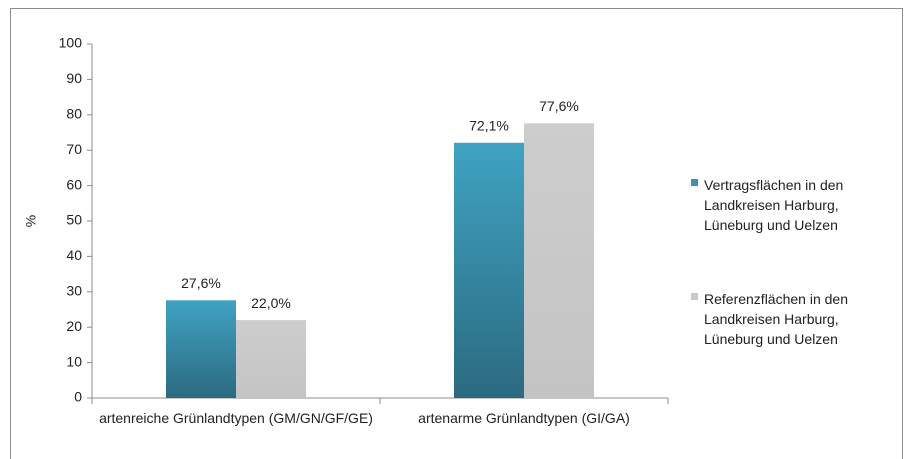  Describe the element at coordinates (74, 184) in the screenshot. I see `y-tick-label: 60` at that location.